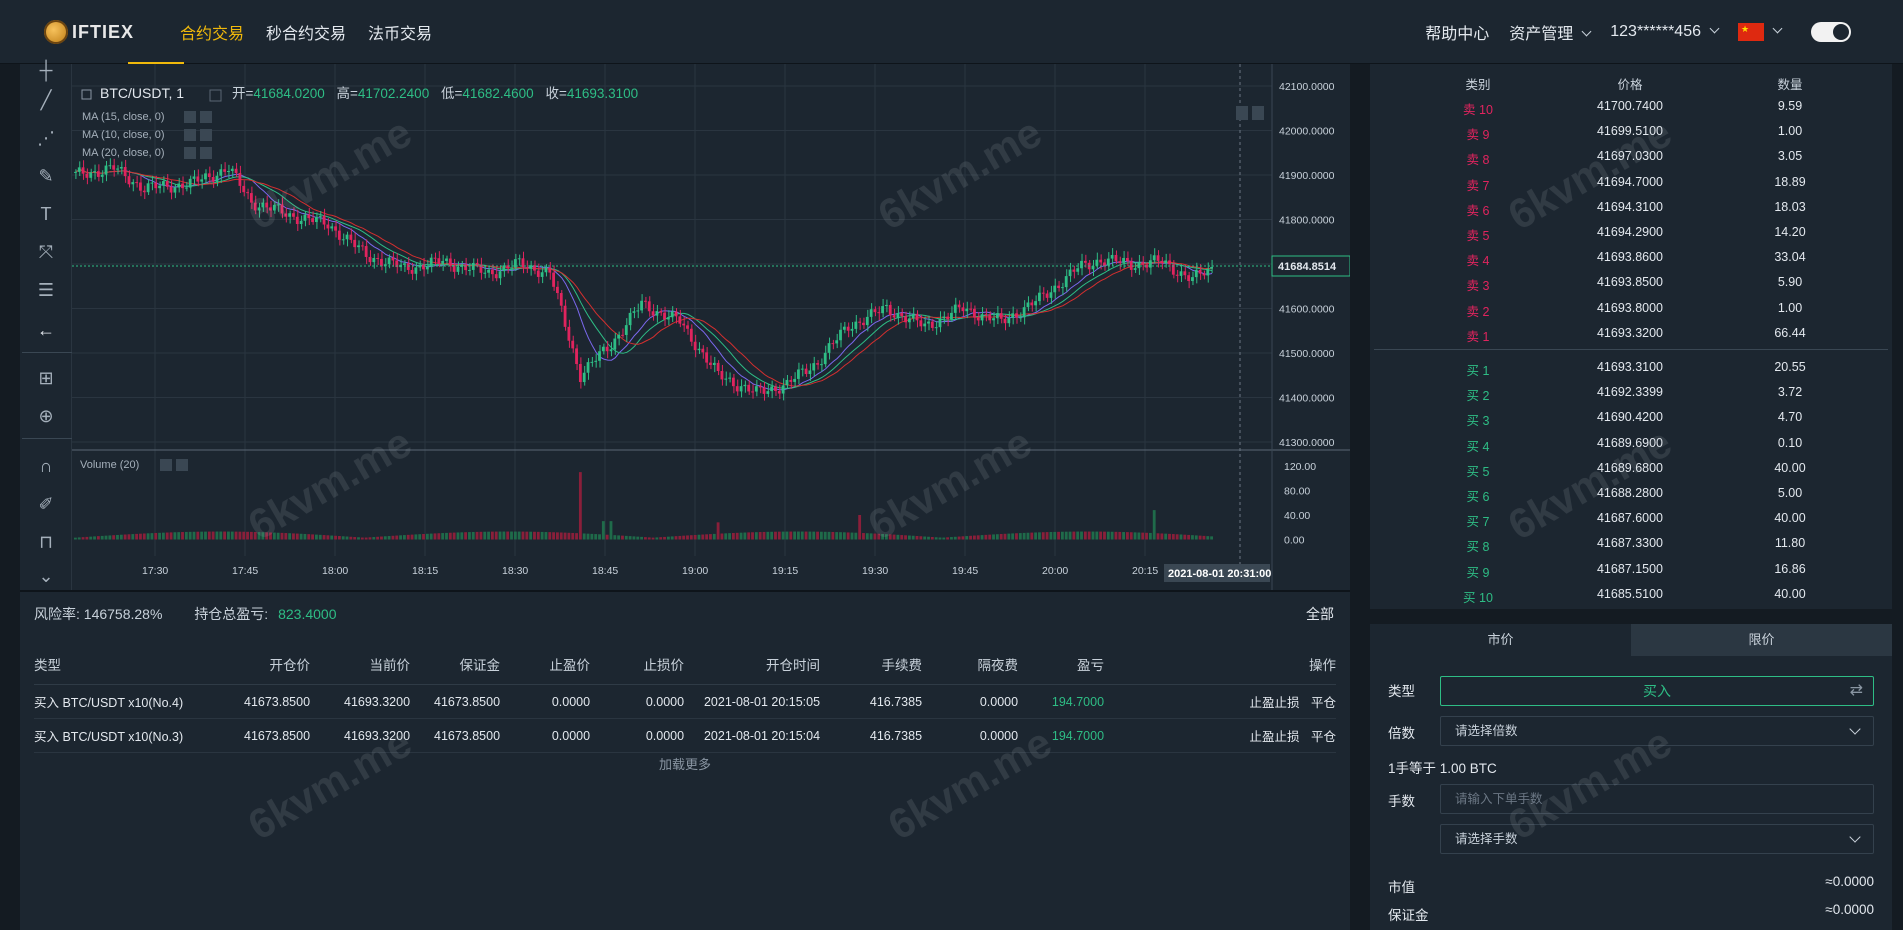 The image size is (1903, 930). Describe the element at coordinates (1631, 543) in the screenshot. I see `buy-order-row: 买 8 41687.3300 11.80` at that location.